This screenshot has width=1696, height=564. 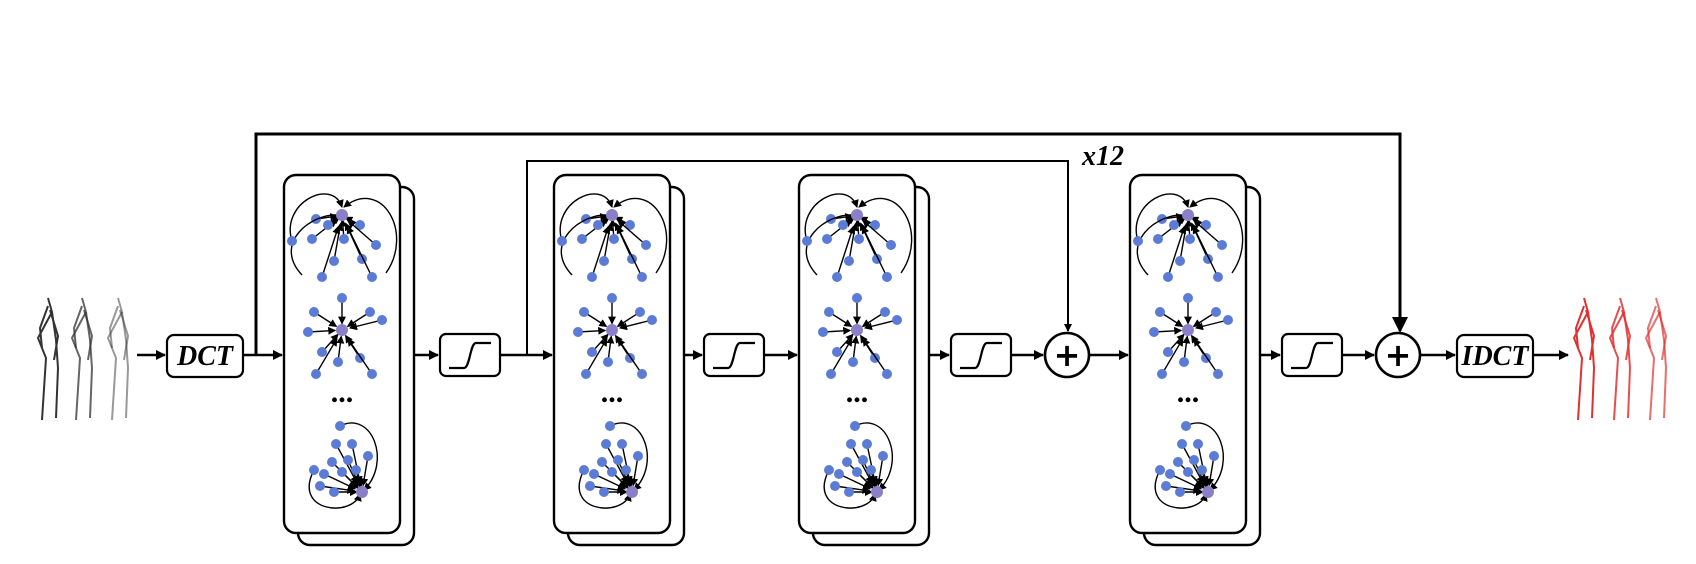 I want to click on idct-box: IDCT, so click(x=1495, y=356).